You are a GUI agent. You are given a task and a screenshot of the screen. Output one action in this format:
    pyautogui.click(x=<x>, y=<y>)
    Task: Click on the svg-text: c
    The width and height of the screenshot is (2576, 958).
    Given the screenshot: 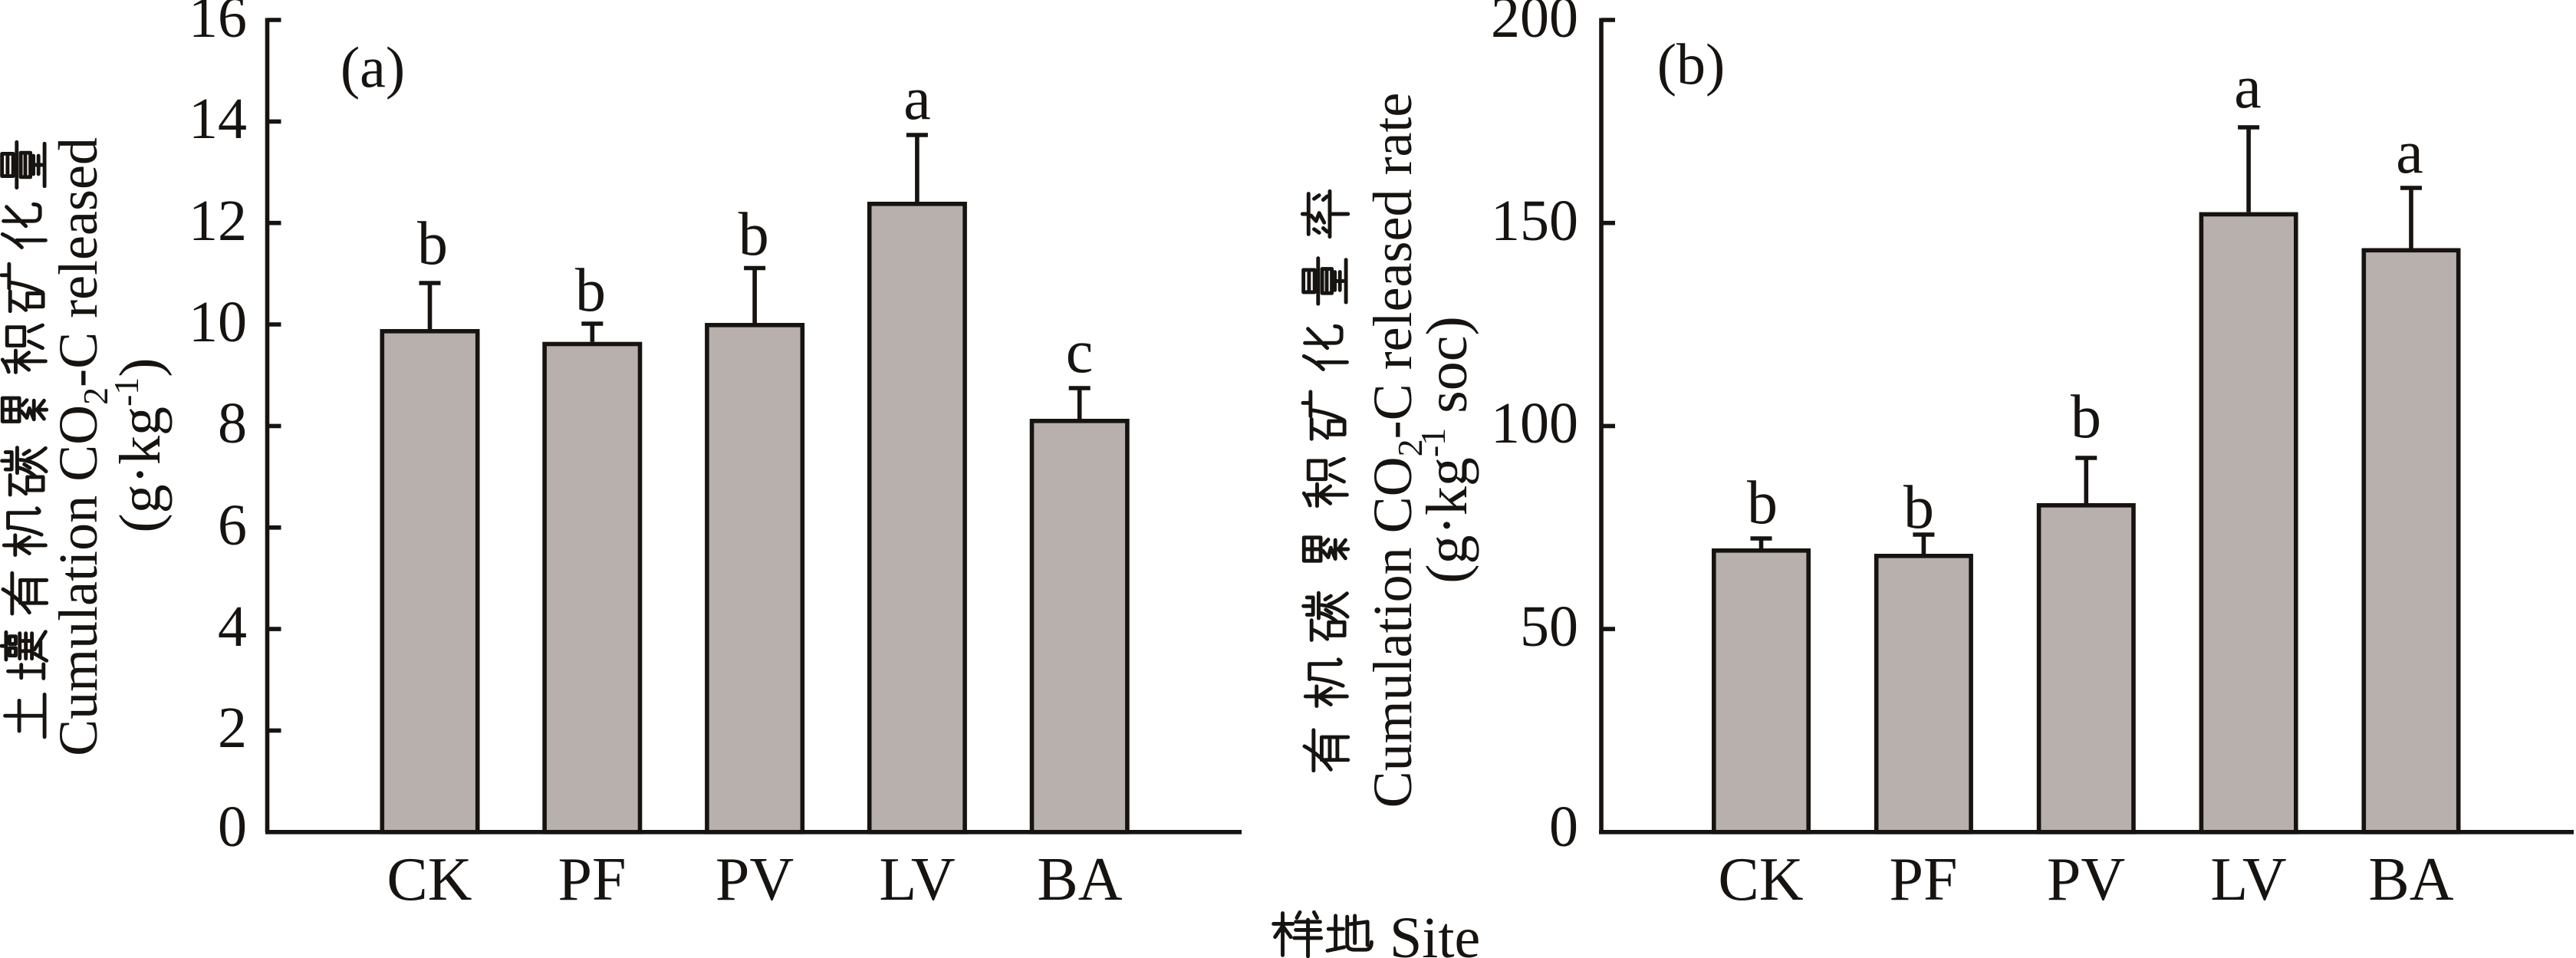 What is the action you would take?
    pyautogui.click(x=1080, y=352)
    